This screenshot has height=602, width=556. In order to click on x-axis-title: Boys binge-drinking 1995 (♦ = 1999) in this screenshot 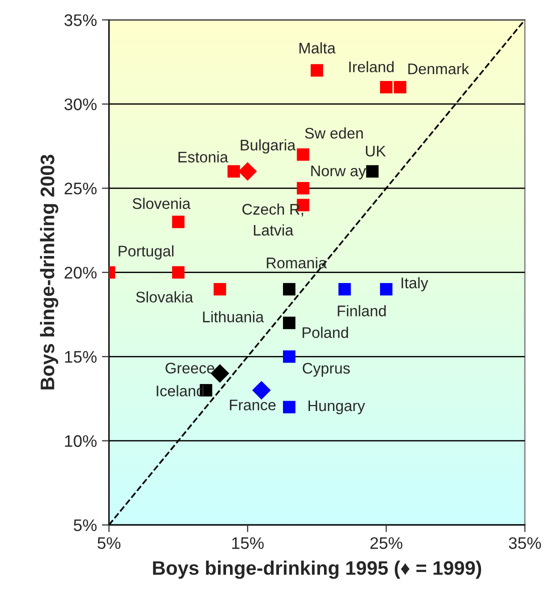, I will do `click(317, 569)`.